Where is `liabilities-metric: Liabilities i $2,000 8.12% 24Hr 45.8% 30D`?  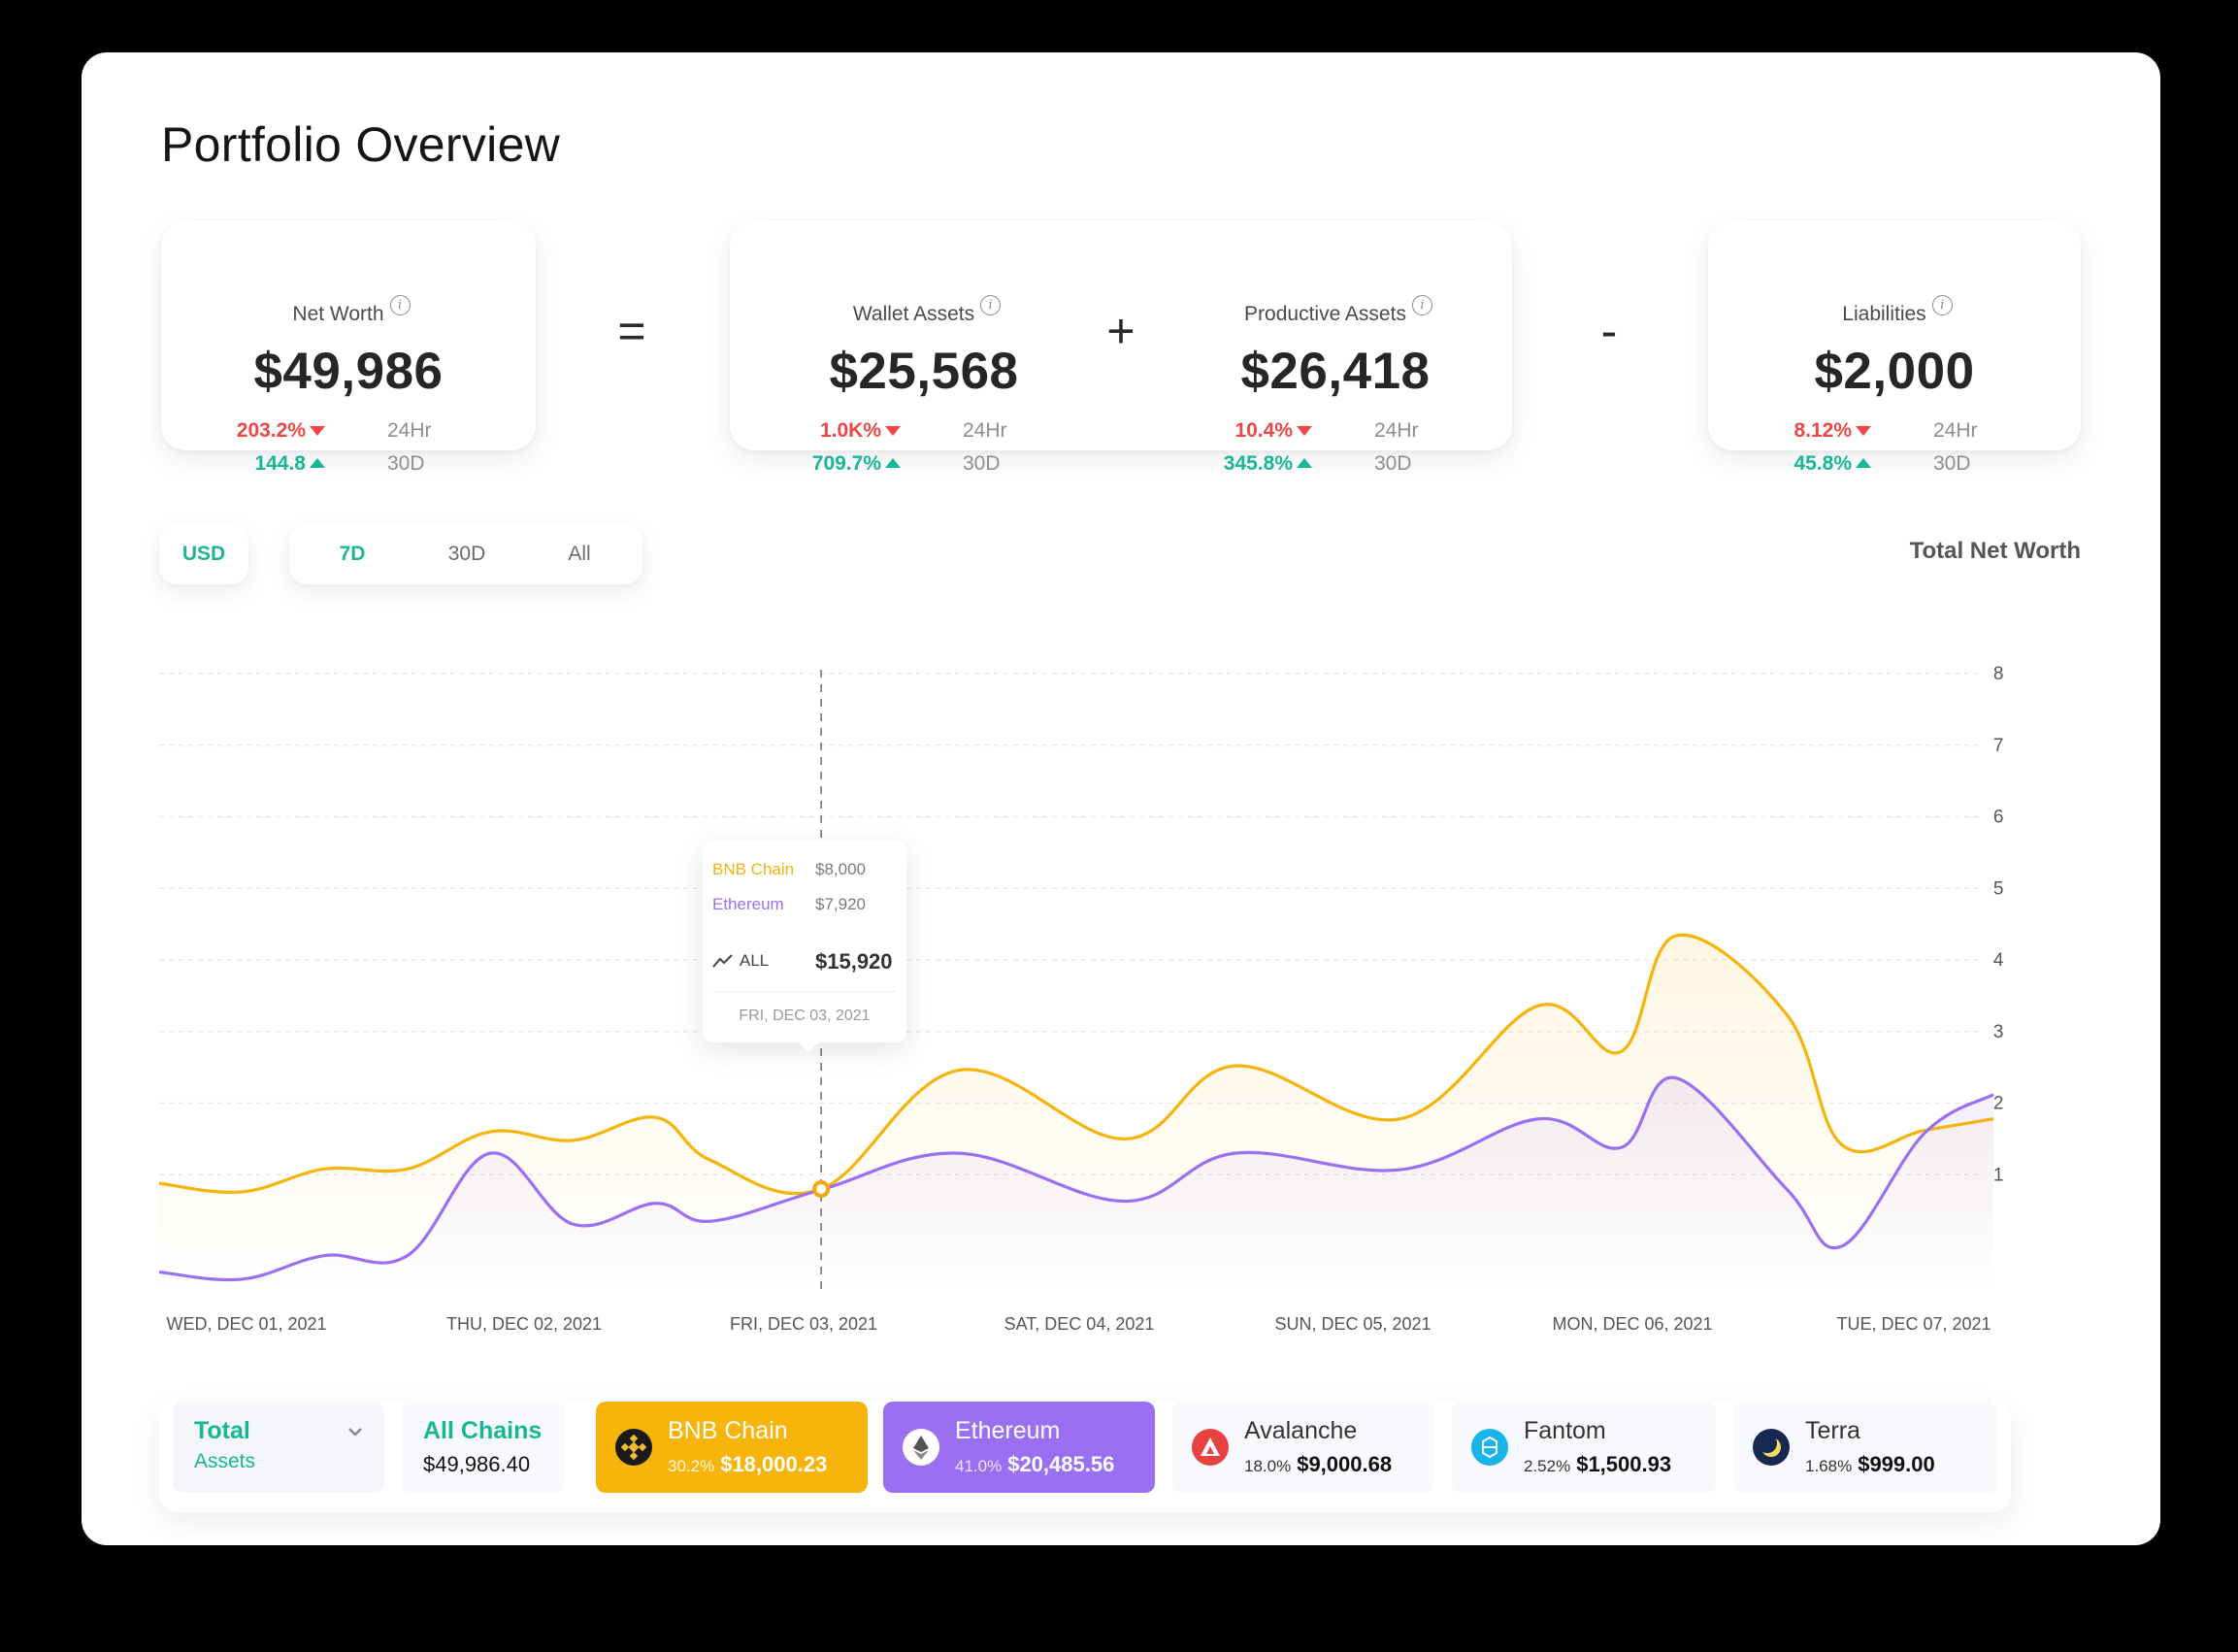
liabilities-metric: Liabilities i $2,000 8.12% 24Hr 45.8% 30D is located at coordinates (1894, 348).